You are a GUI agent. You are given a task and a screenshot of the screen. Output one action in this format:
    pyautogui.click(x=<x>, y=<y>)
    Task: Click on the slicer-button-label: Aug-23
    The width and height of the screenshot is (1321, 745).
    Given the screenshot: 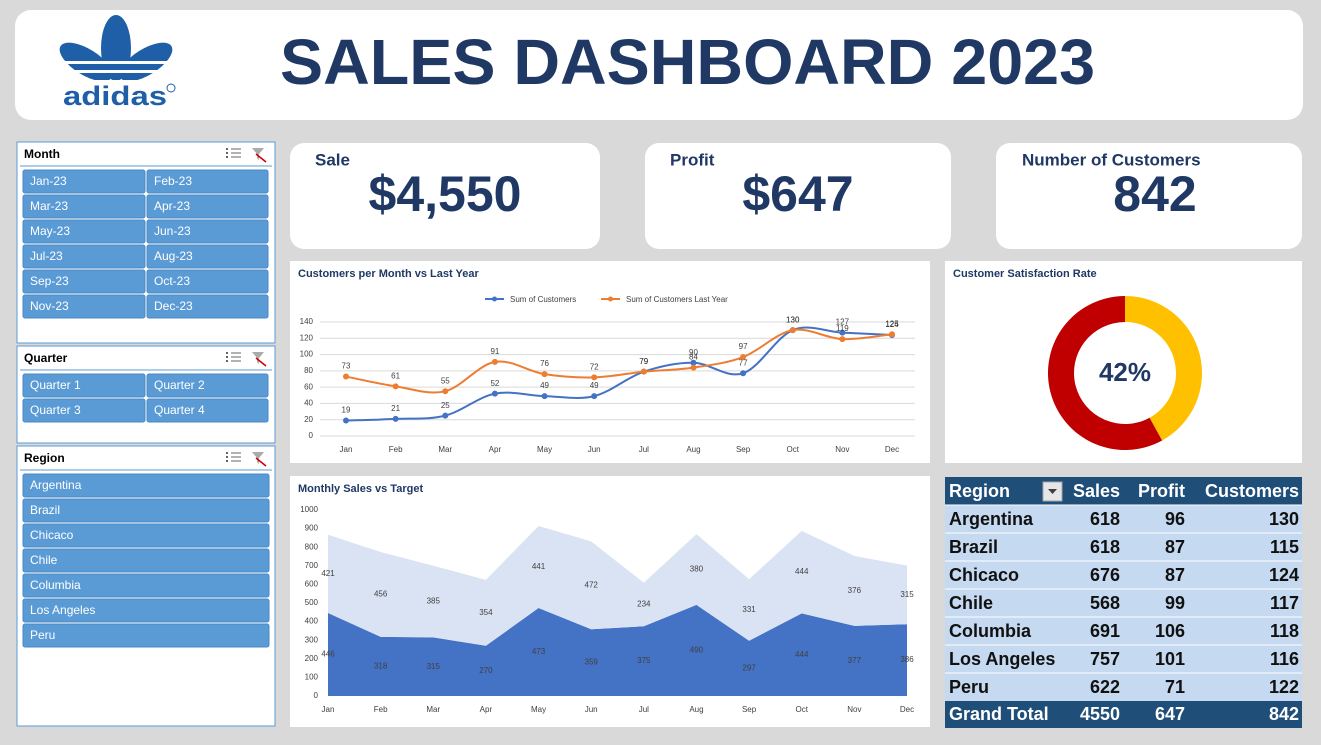 What is the action you would take?
    pyautogui.click(x=173, y=256)
    